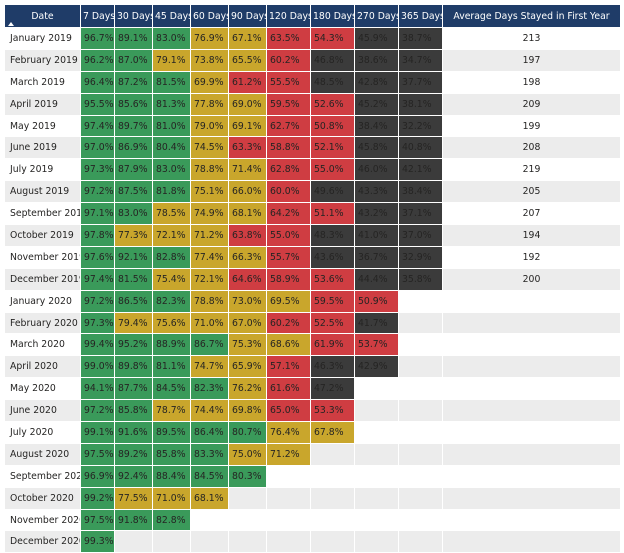  Describe the element at coordinates (247, 476) in the screenshot. I see `retention-cell: 80.3%` at that location.